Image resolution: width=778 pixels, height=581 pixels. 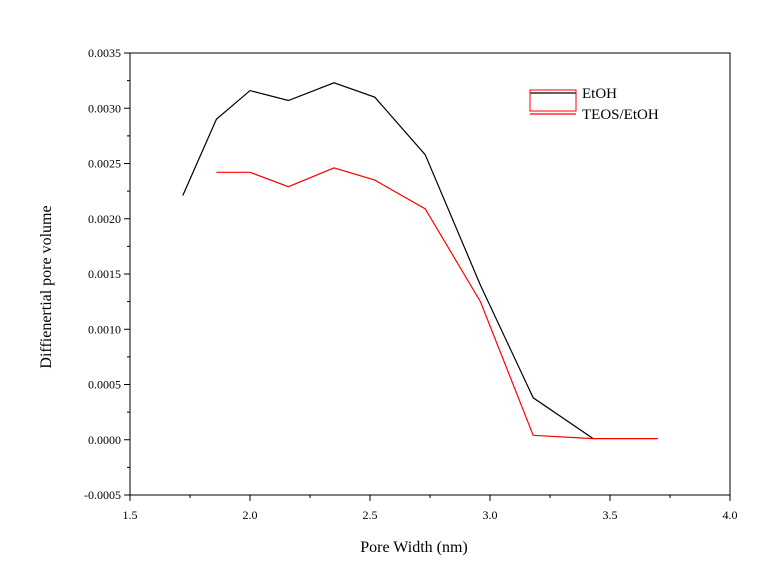 I want to click on legend-label-etoh: EtOH, so click(x=599, y=94).